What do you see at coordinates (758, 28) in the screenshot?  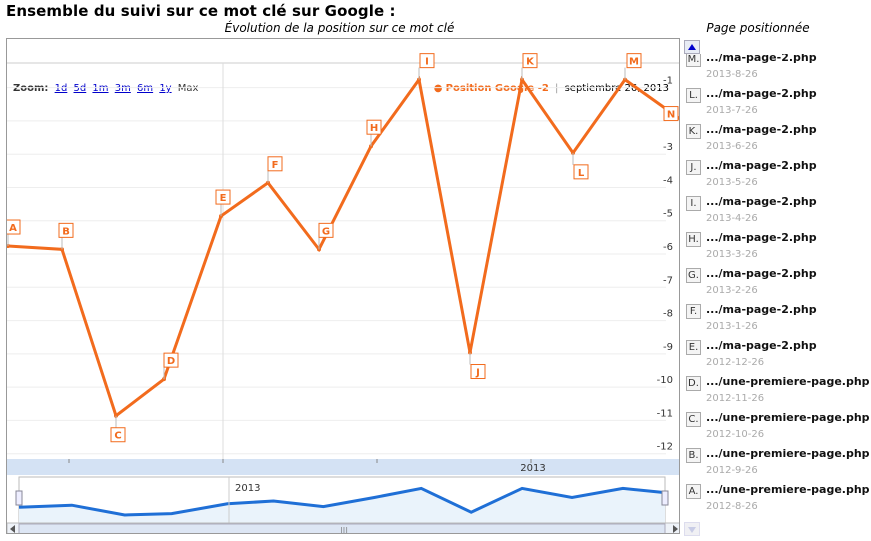 I see `page-panel-title: Page positionnée` at bounding box center [758, 28].